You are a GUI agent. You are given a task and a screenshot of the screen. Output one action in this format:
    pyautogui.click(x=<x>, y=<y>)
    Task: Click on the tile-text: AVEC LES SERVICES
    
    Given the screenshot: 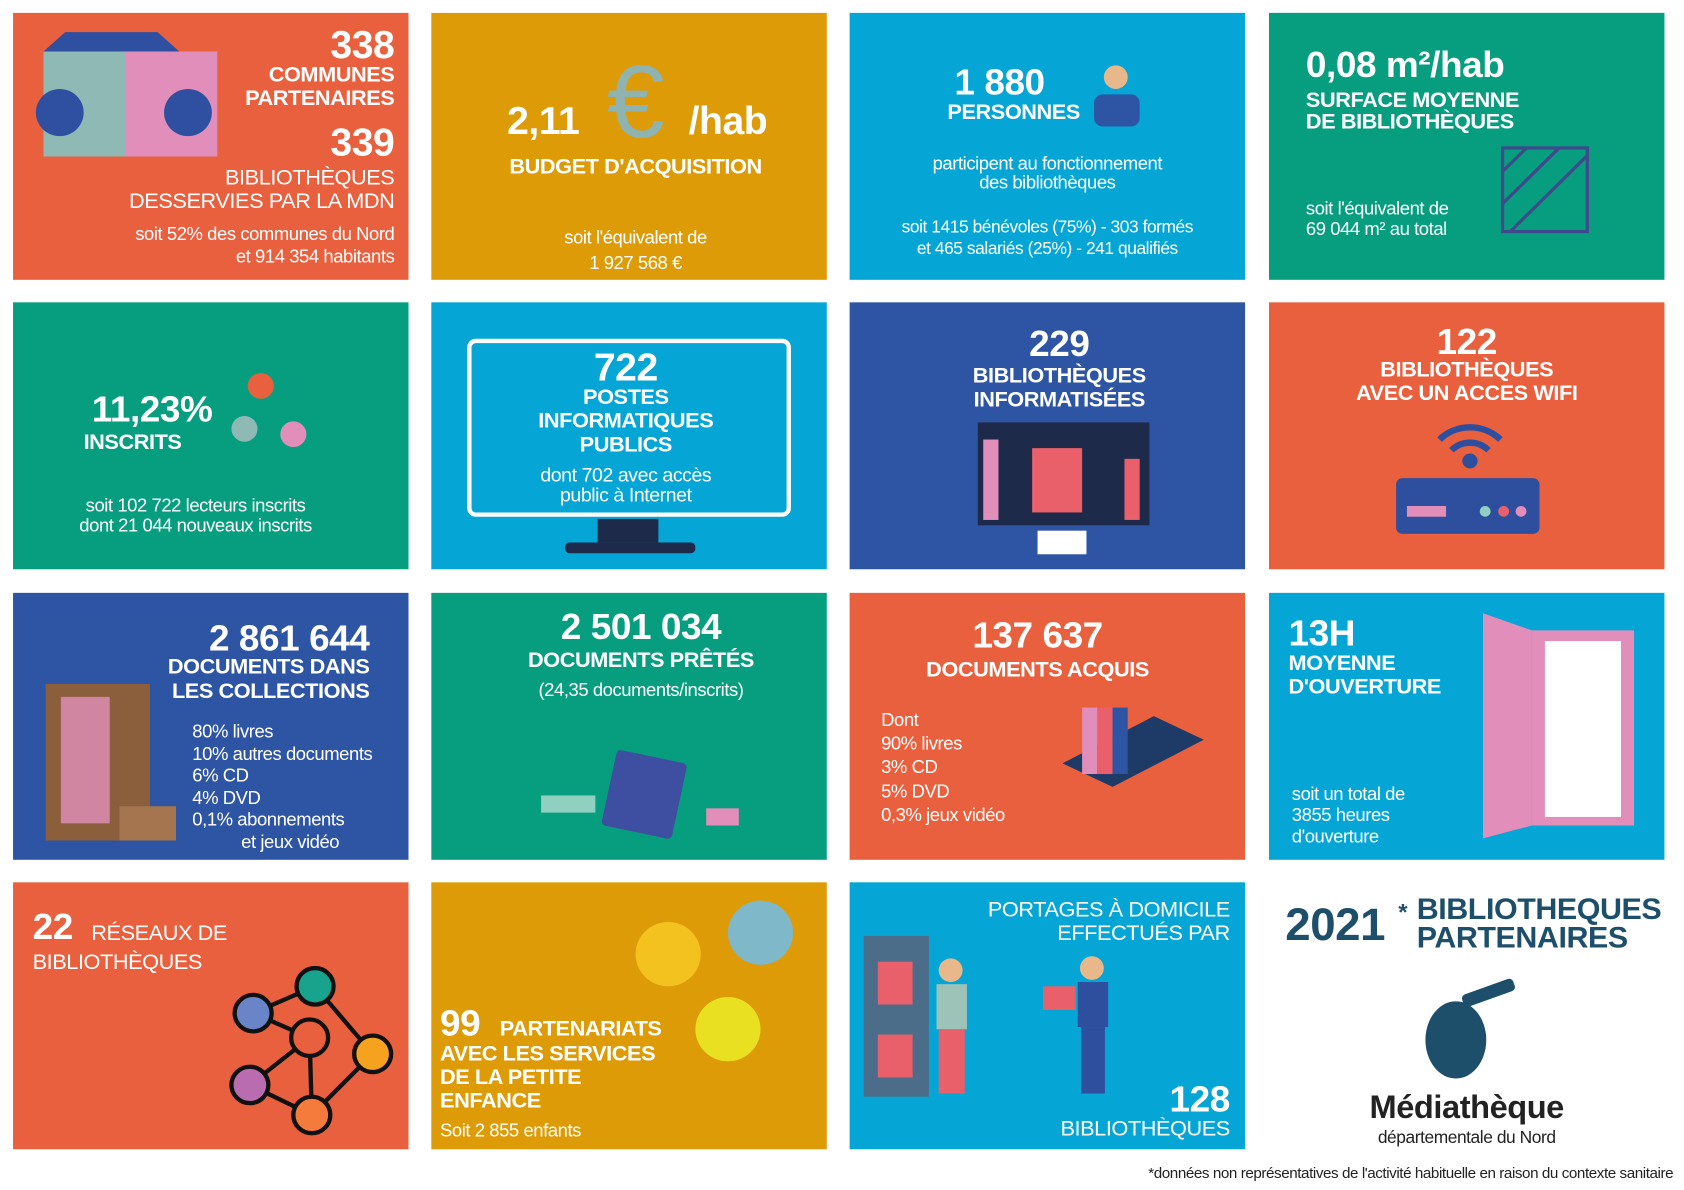 What is the action you would take?
    pyautogui.click(x=547, y=1052)
    